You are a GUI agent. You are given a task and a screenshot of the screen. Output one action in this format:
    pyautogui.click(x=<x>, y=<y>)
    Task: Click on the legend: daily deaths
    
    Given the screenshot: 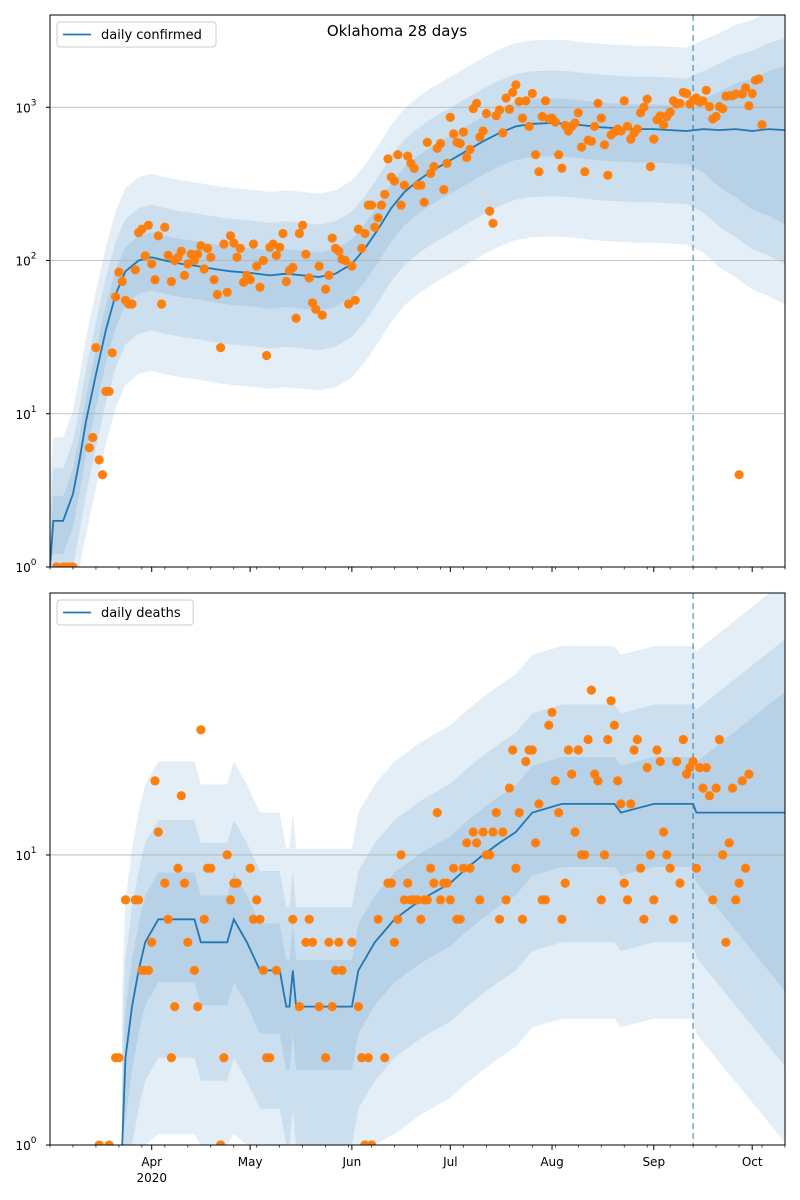 What is the action you would take?
    pyautogui.click(x=125, y=612)
    